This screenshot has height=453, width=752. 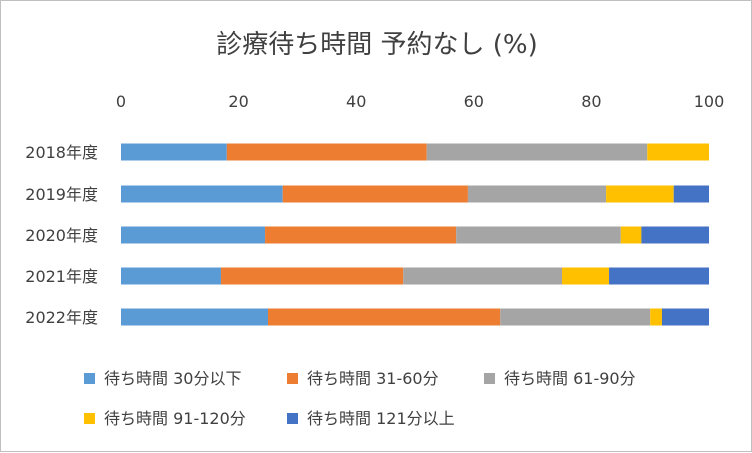 I want to click on legend-label: 待ち時間 91-120分, so click(x=175, y=418).